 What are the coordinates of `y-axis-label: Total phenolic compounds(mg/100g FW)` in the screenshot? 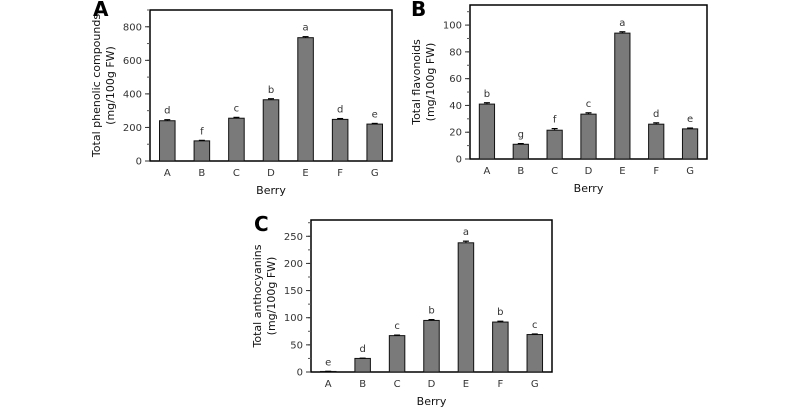 It's located at (103, 86).